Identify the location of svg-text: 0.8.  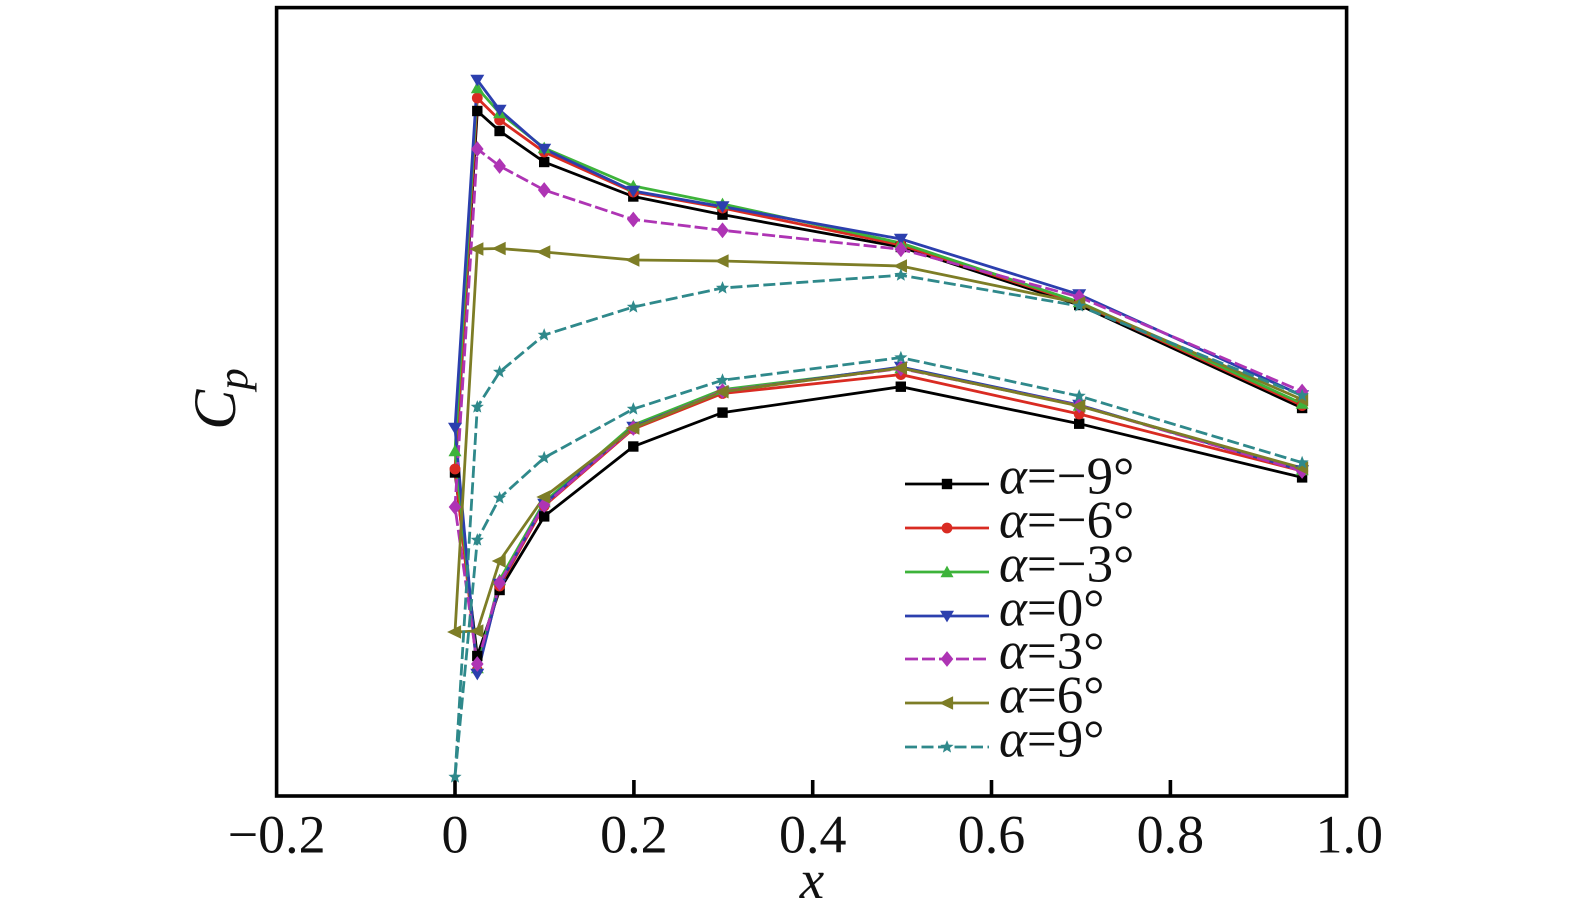
(1171, 835).